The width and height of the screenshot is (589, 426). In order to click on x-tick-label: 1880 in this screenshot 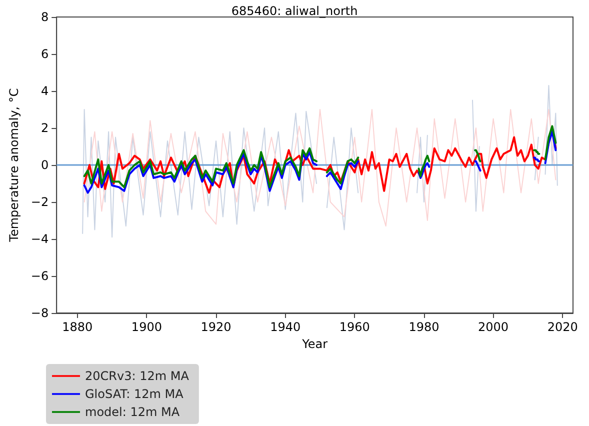, I will do `click(77, 327)`.